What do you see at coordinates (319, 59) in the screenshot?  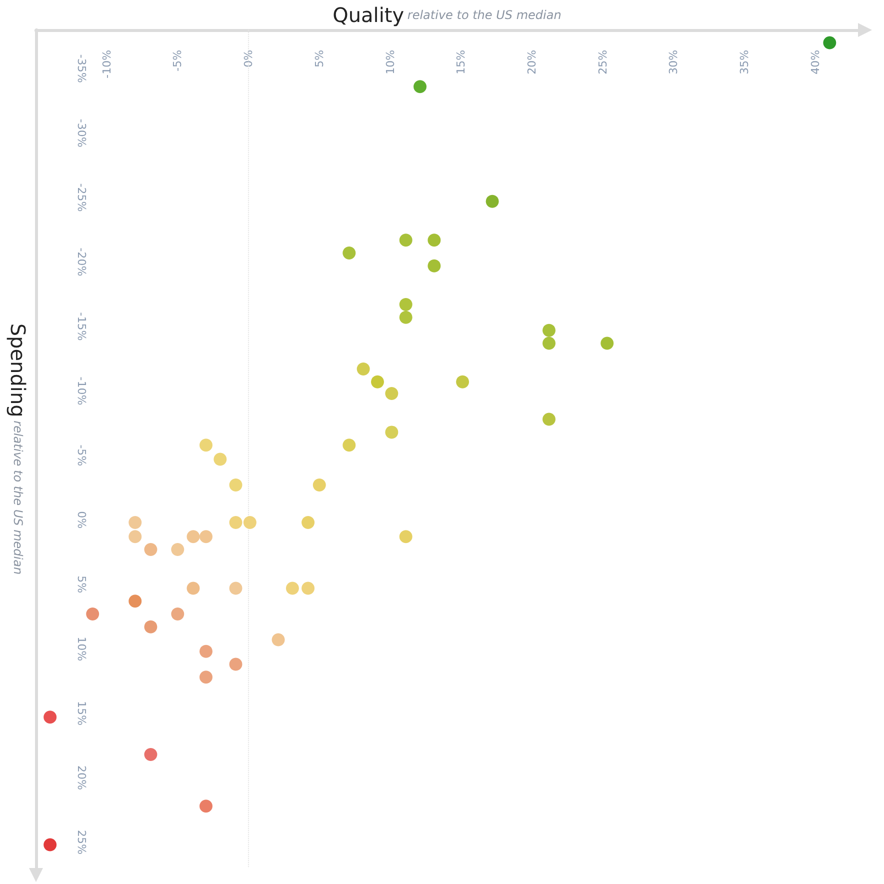 I see `x-tick-label: 5%` at bounding box center [319, 59].